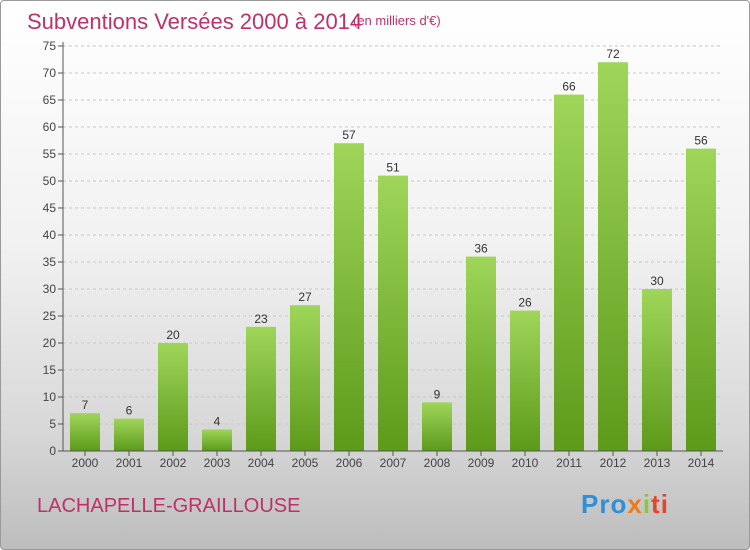 The image size is (750, 550). I want to click on x-tick-label: 2011, so click(569, 463).